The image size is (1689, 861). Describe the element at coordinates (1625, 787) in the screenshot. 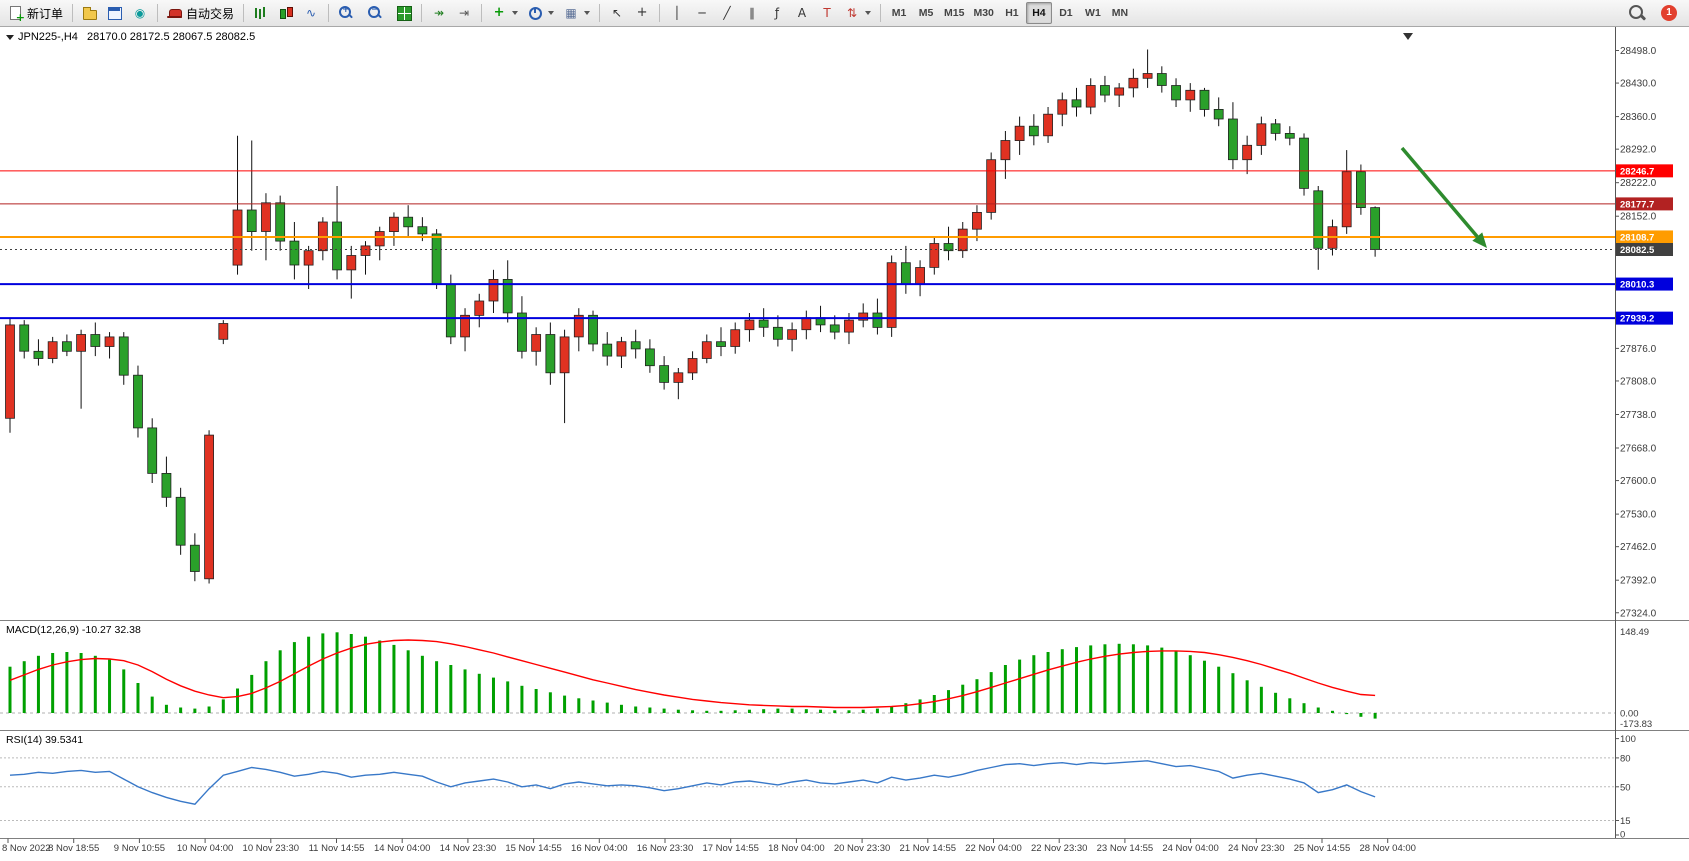

I see `rsi-axis-label: 50` at that location.